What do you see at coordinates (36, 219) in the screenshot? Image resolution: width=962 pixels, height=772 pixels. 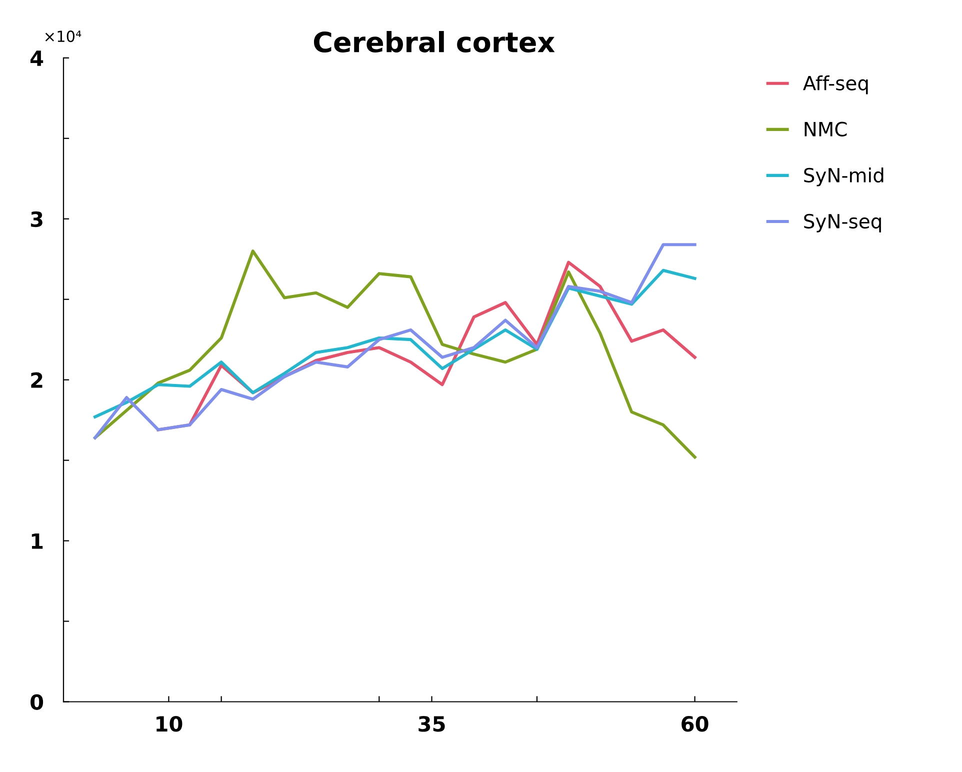 I see `y-tick-label: 3` at bounding box center [36, 219].